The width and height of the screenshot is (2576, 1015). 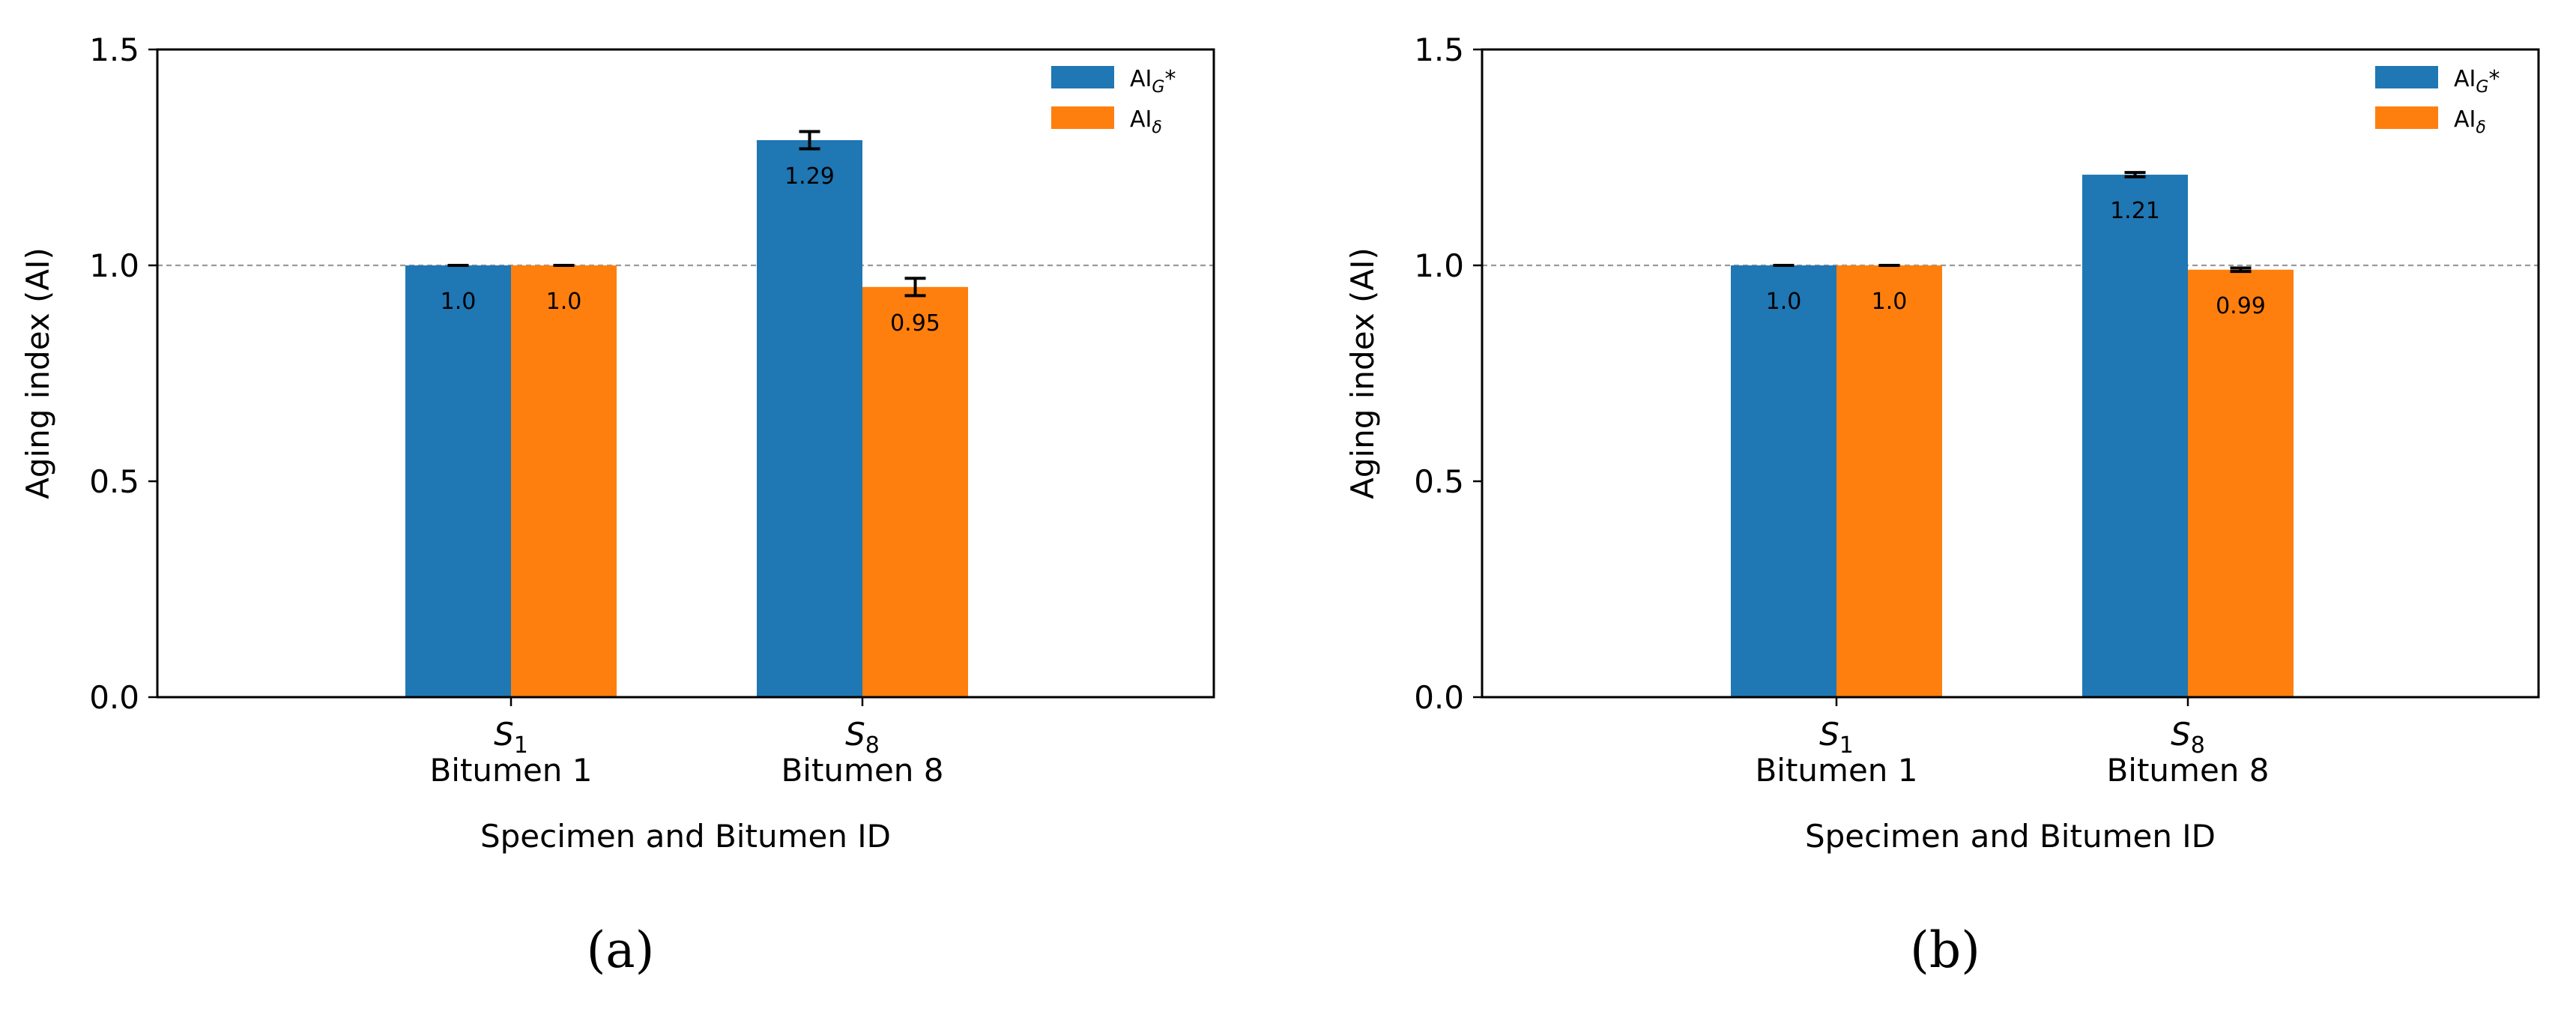 I want to click on bar-value-label: 0.95, so click(x=915, y=323).